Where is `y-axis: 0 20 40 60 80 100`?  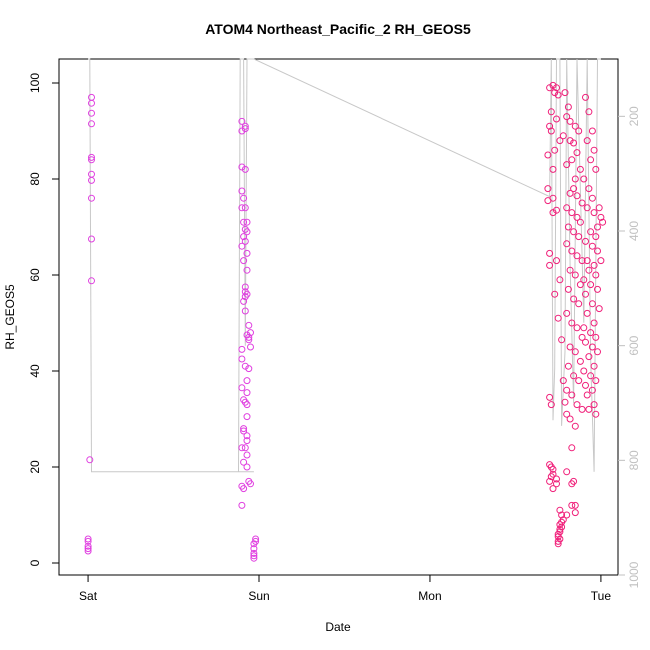 y-axis: 0 20 40 60 80 100 is located at coordinates (43, 319).